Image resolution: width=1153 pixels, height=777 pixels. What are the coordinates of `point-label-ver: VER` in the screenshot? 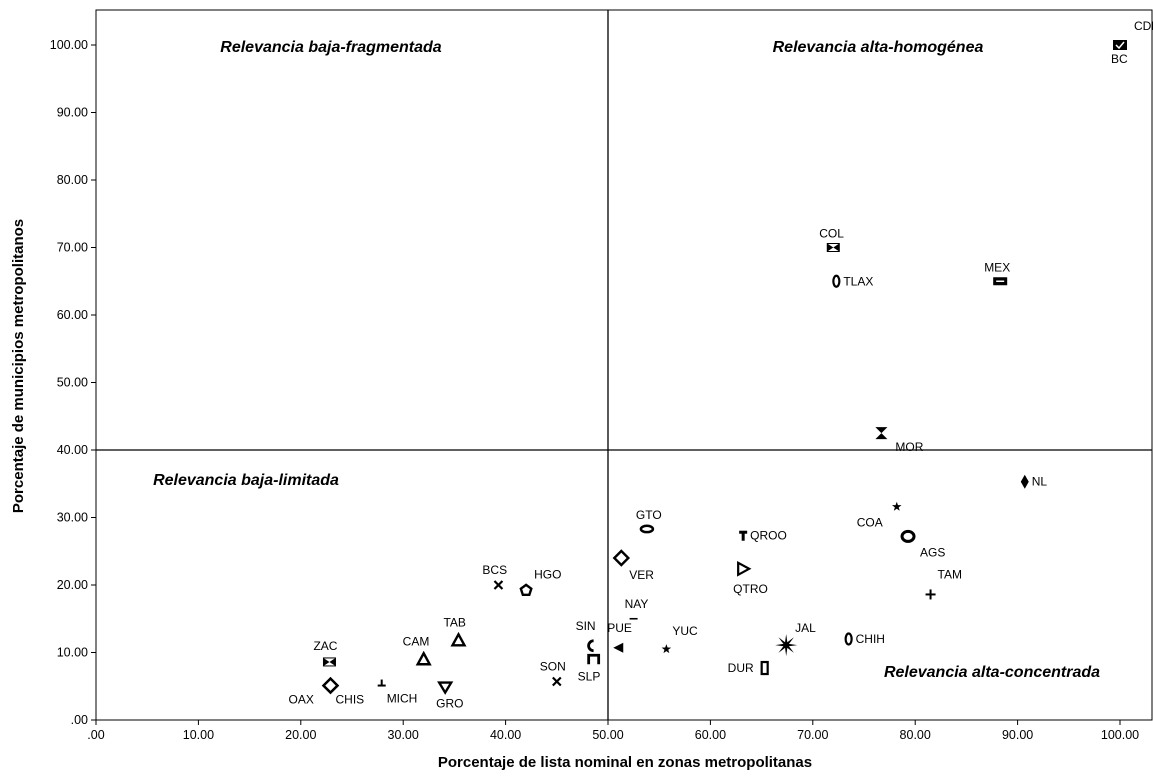 It's located at (641, 575).